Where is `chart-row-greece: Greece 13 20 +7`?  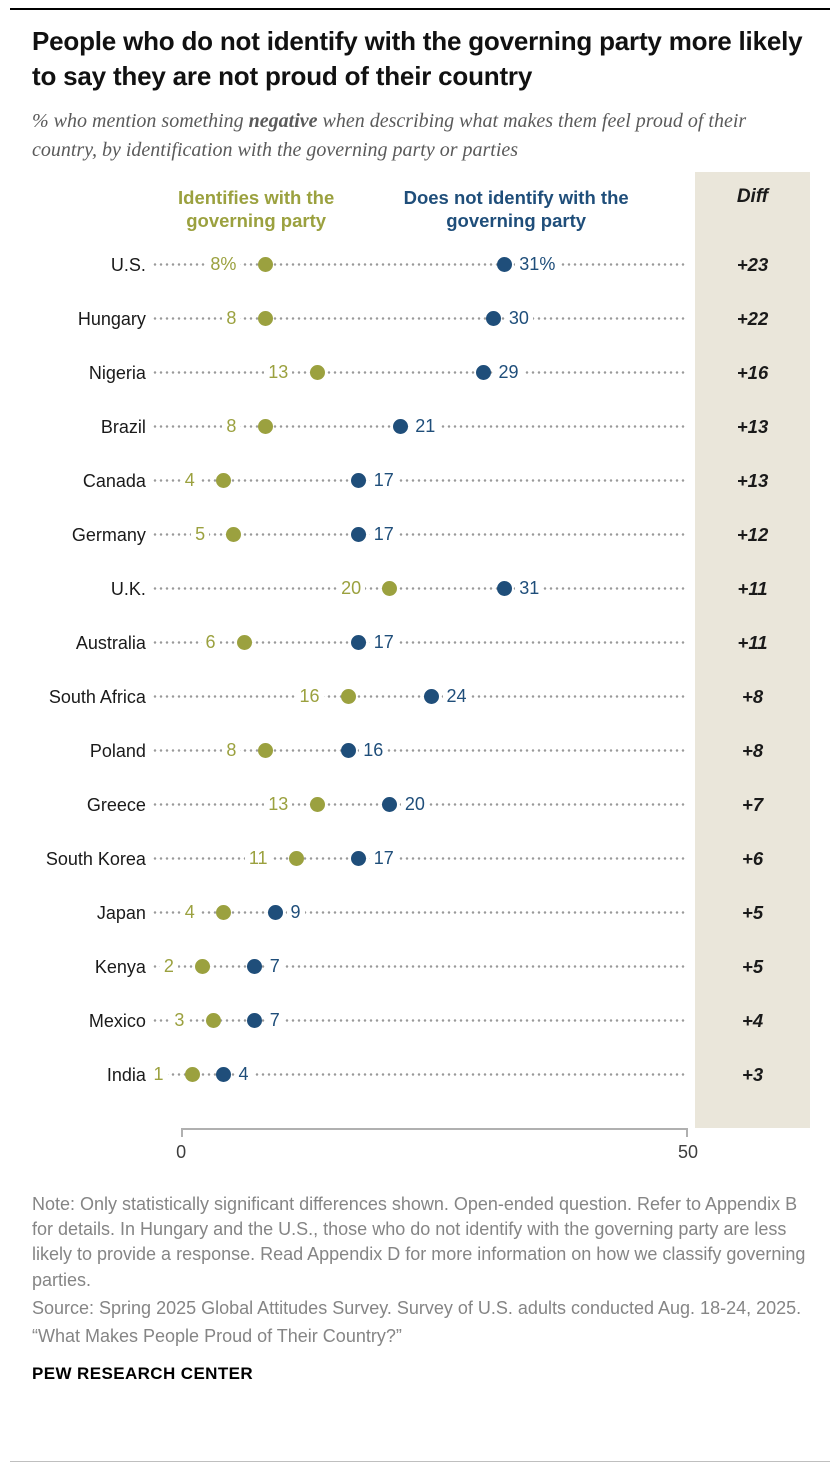 chart-row-greece: Greece 13 20 +7 is located at coordinates (421, 804).